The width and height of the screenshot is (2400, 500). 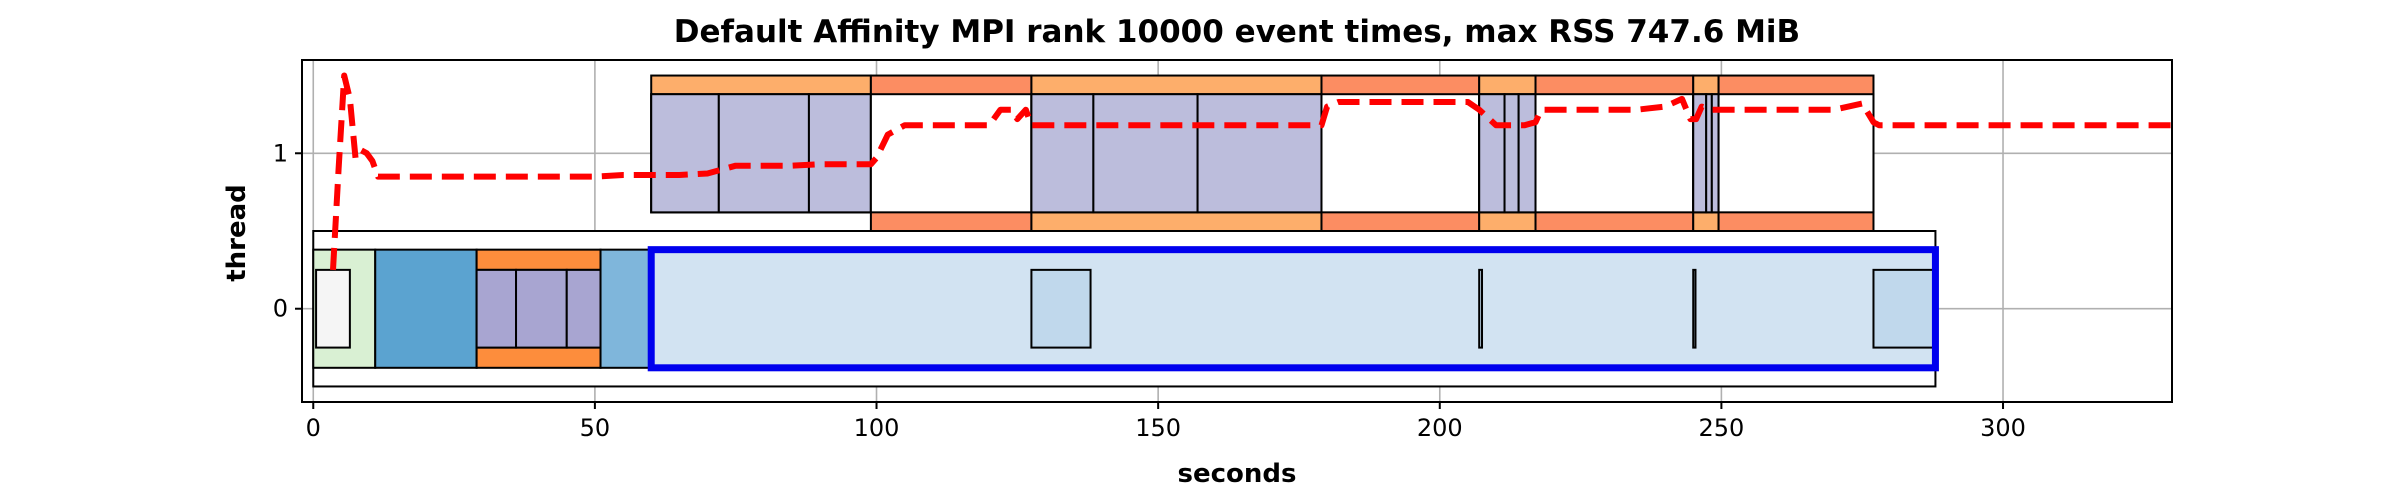 What do you see at coordinates (595, 428) in the screenshot?
I see `x-tick-label: 50` at bounding box center [595, 428].